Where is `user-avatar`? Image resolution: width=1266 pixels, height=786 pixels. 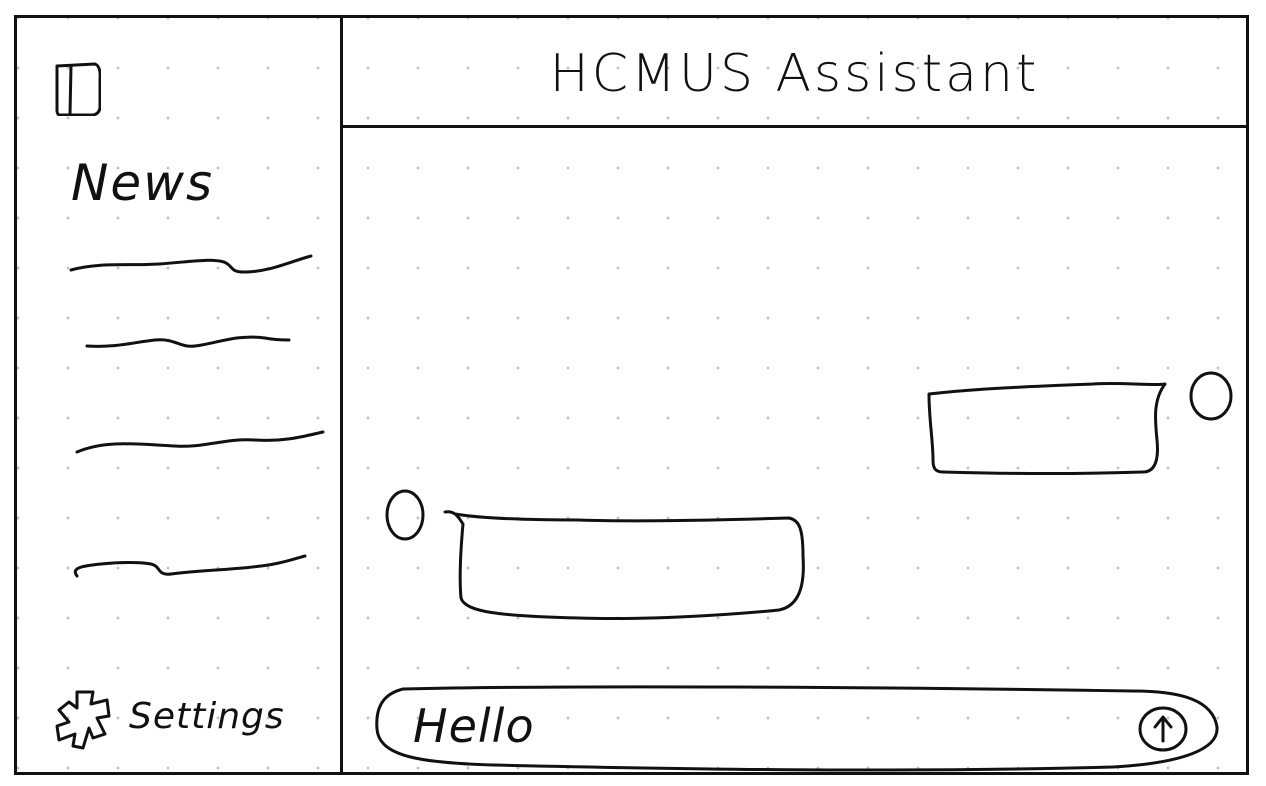 user-avatar is located at coordinates (1211, 396).